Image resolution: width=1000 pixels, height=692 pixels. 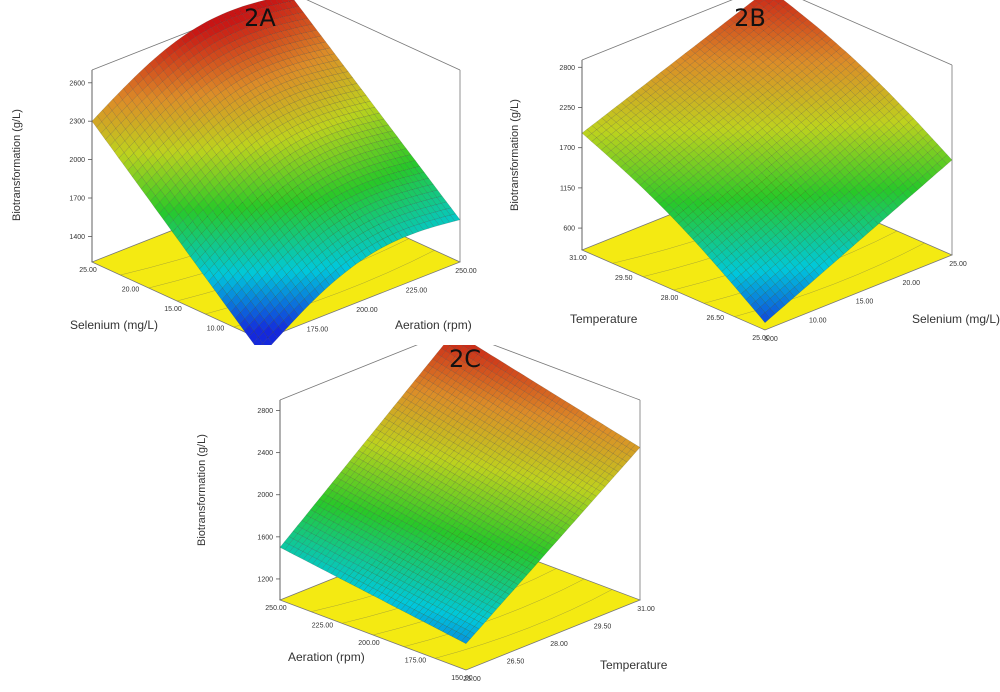 I want to click on y-tick-label: 28.00, so click(x=559, y=644).